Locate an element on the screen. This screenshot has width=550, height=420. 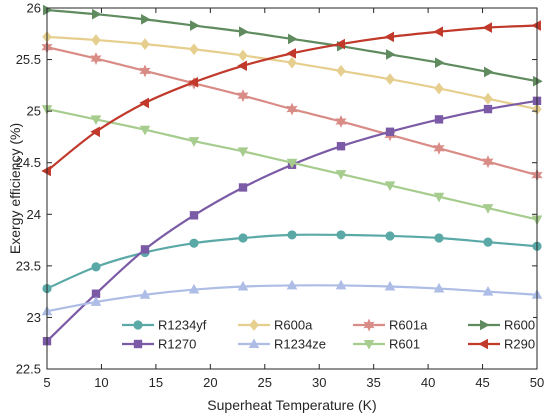
legend-item-r290: R290 is located at coordinates (501, 344).